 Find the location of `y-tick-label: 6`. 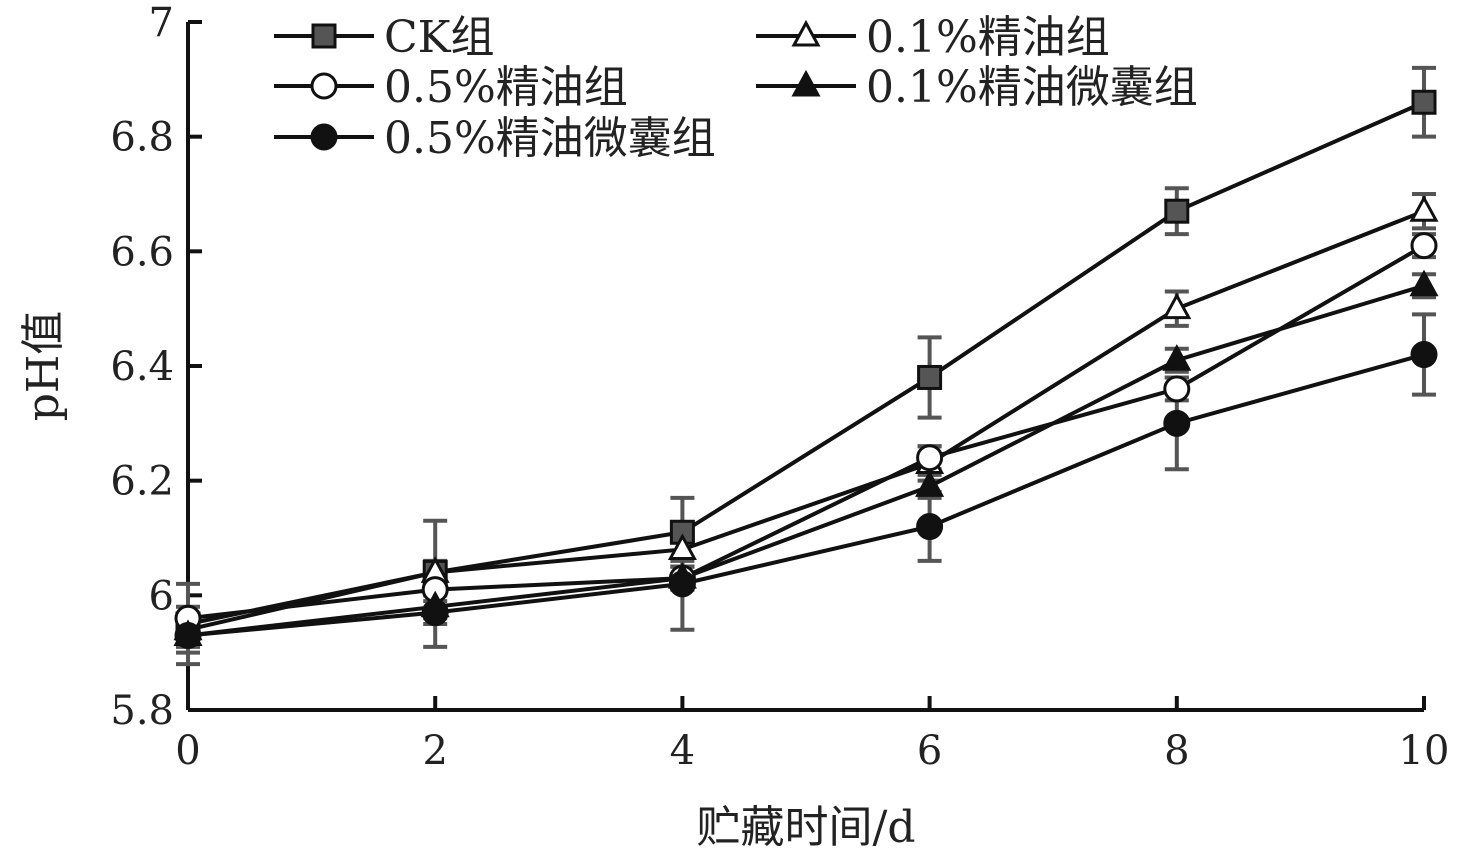

y-tick-label: 6 is located at coordinates (161, 596).